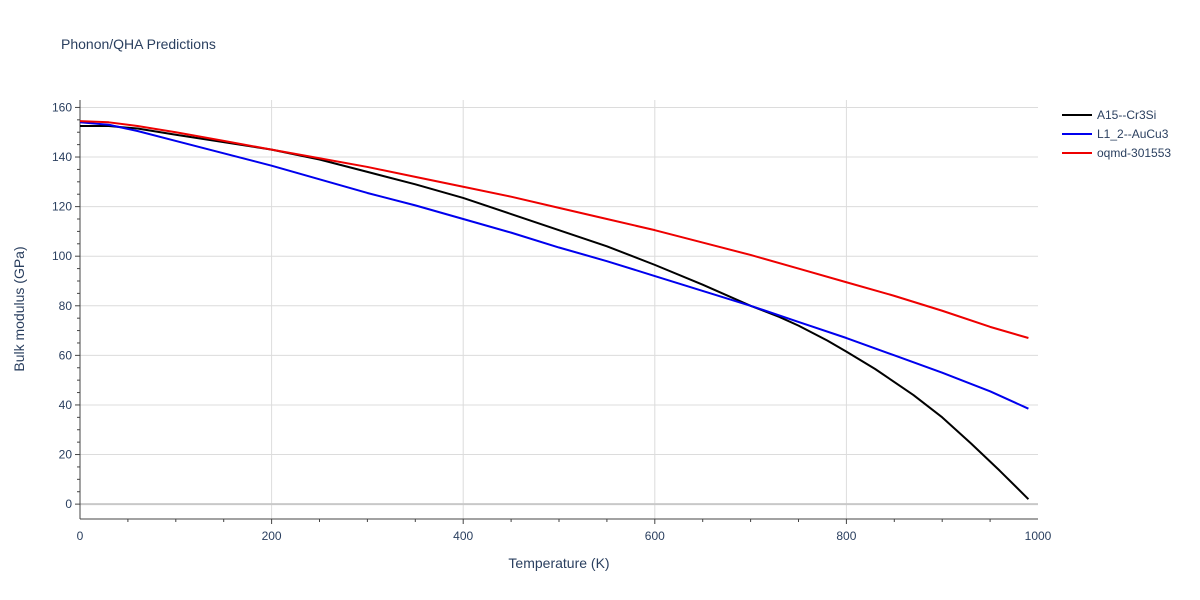 The width and height of the screenshot is (1200, 600). Describe the element at coordinates (62, 107) in the screenshot. I see `y-tick-label: 160` at that location.